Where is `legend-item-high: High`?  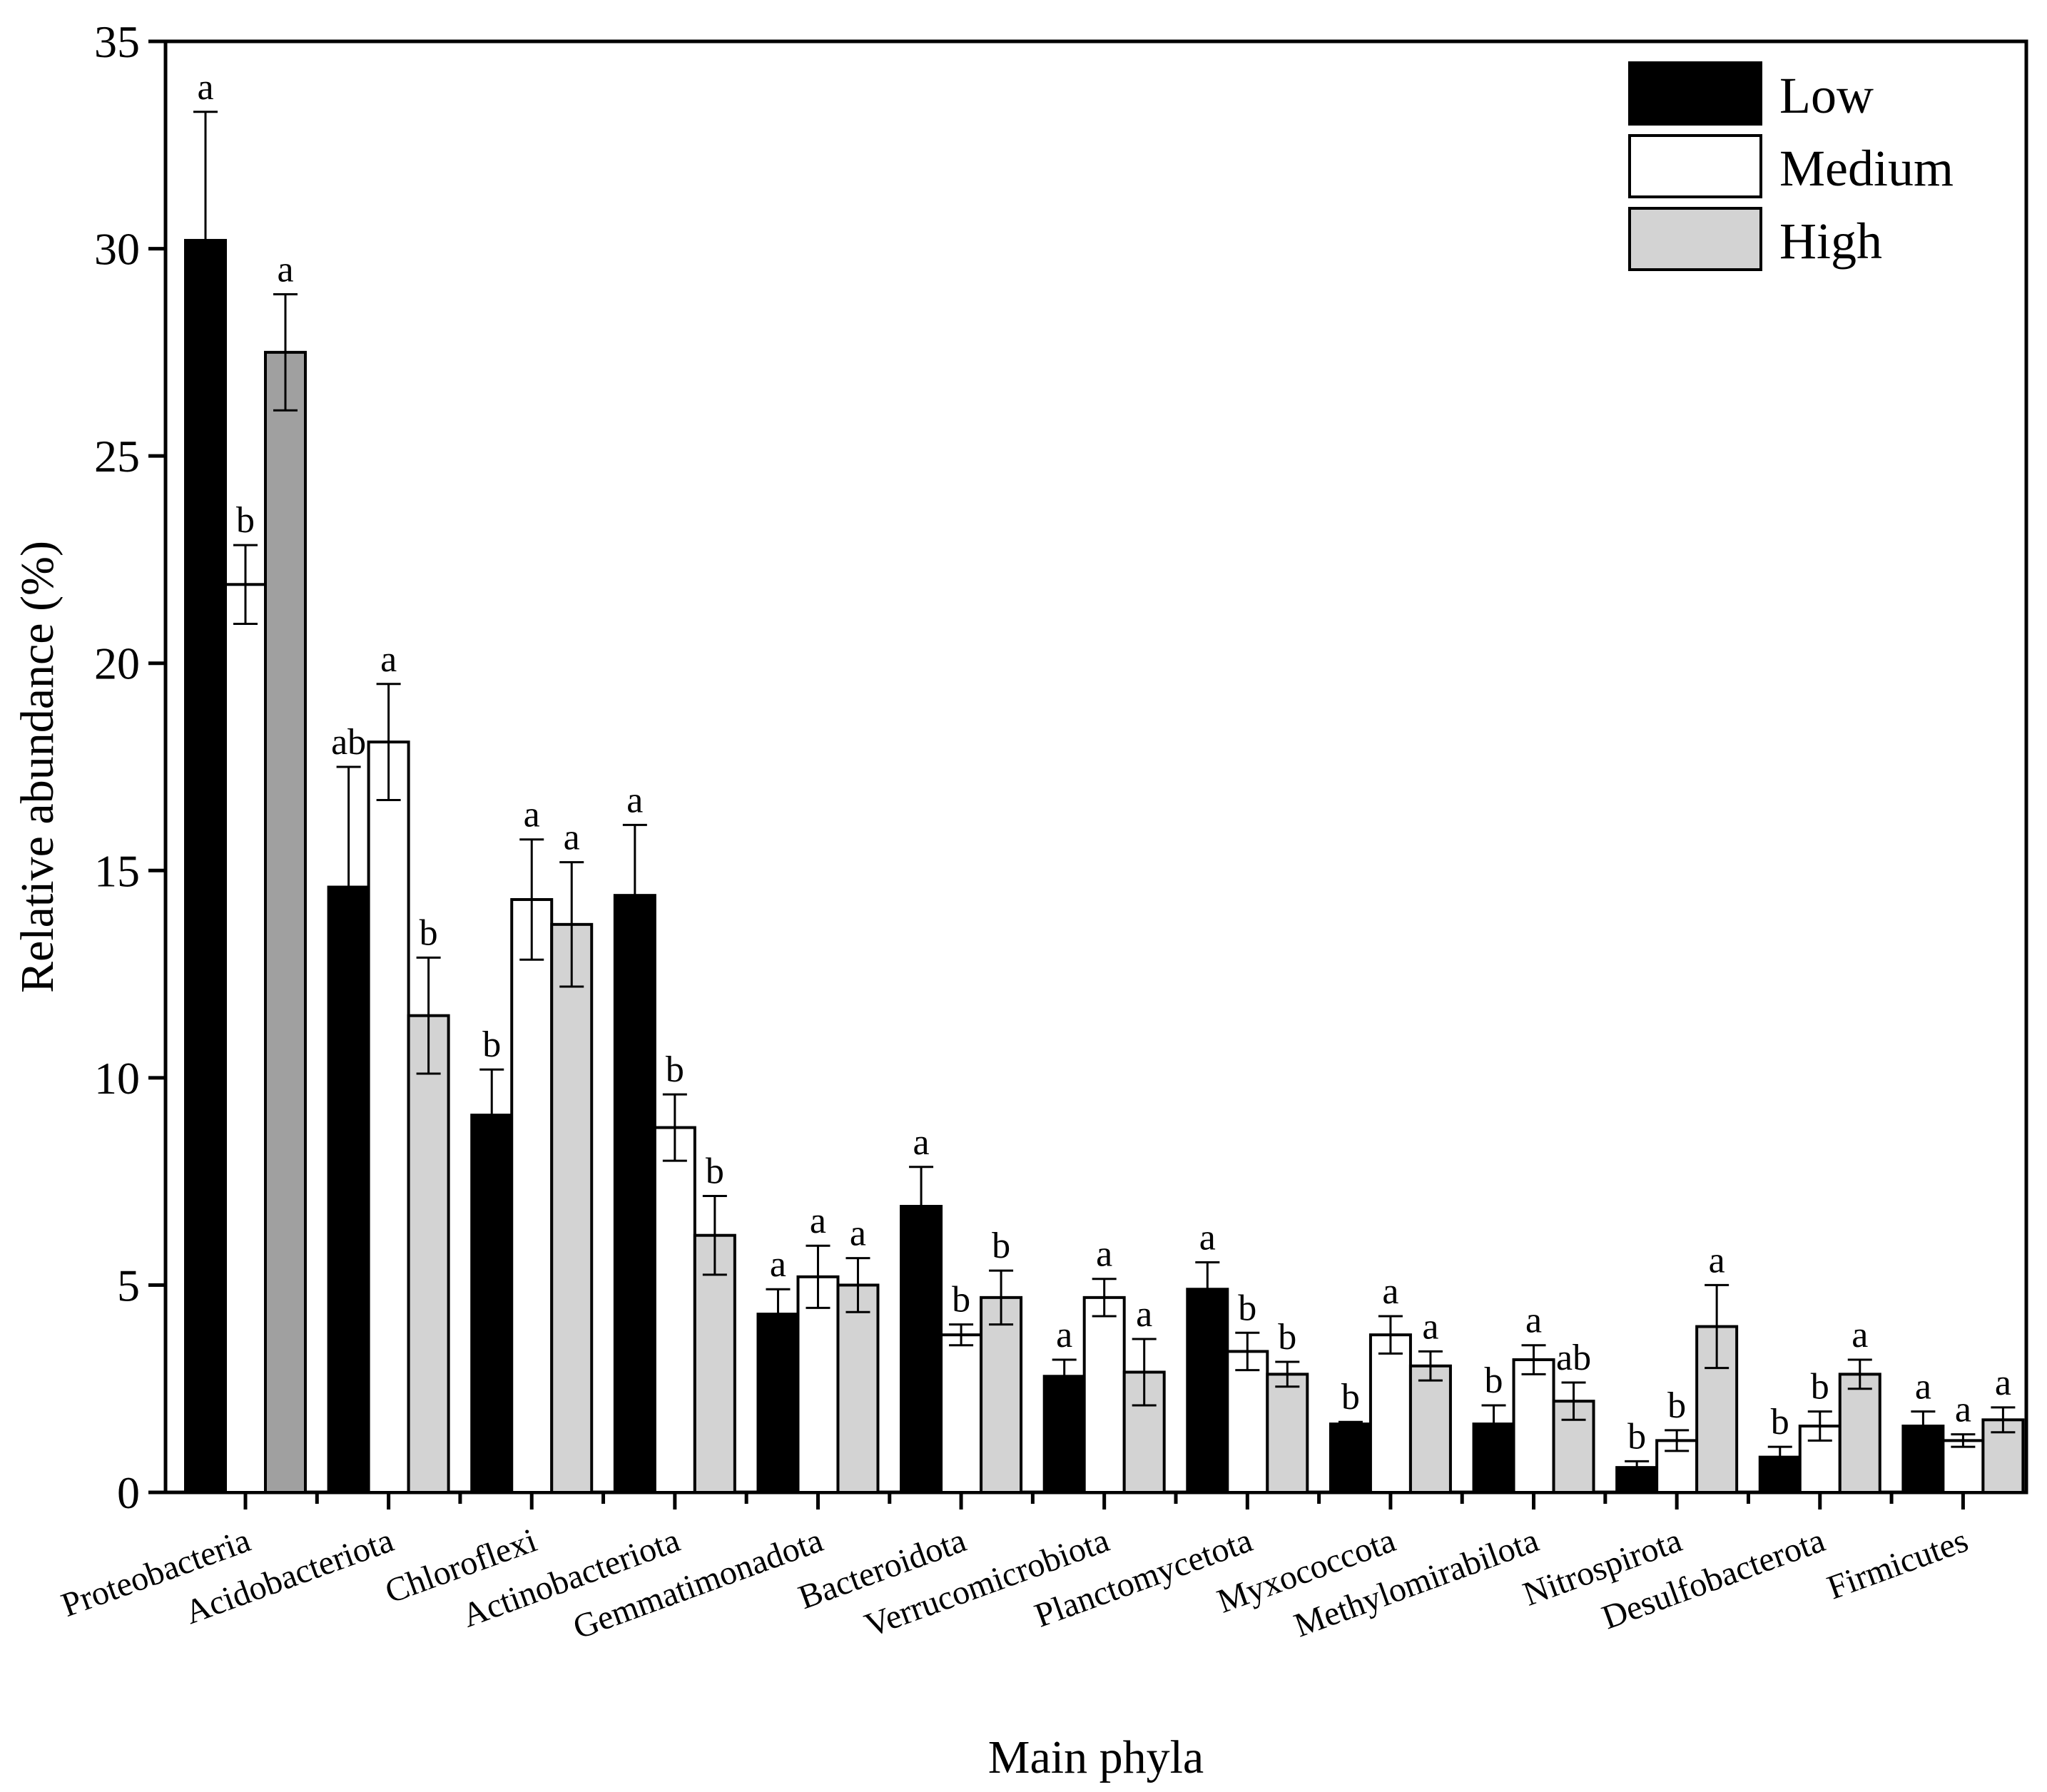
legend-item-high: High is located at coordinates (1755, 239).